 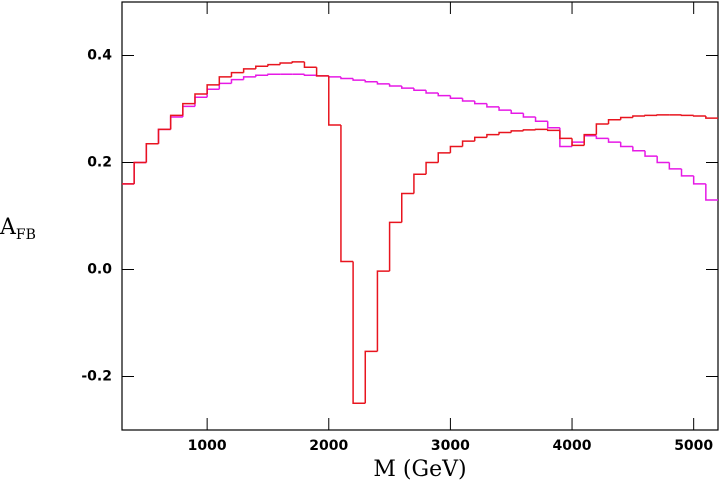 I want to click on y-tick-label: -0.2, so click(x=96, y=377).